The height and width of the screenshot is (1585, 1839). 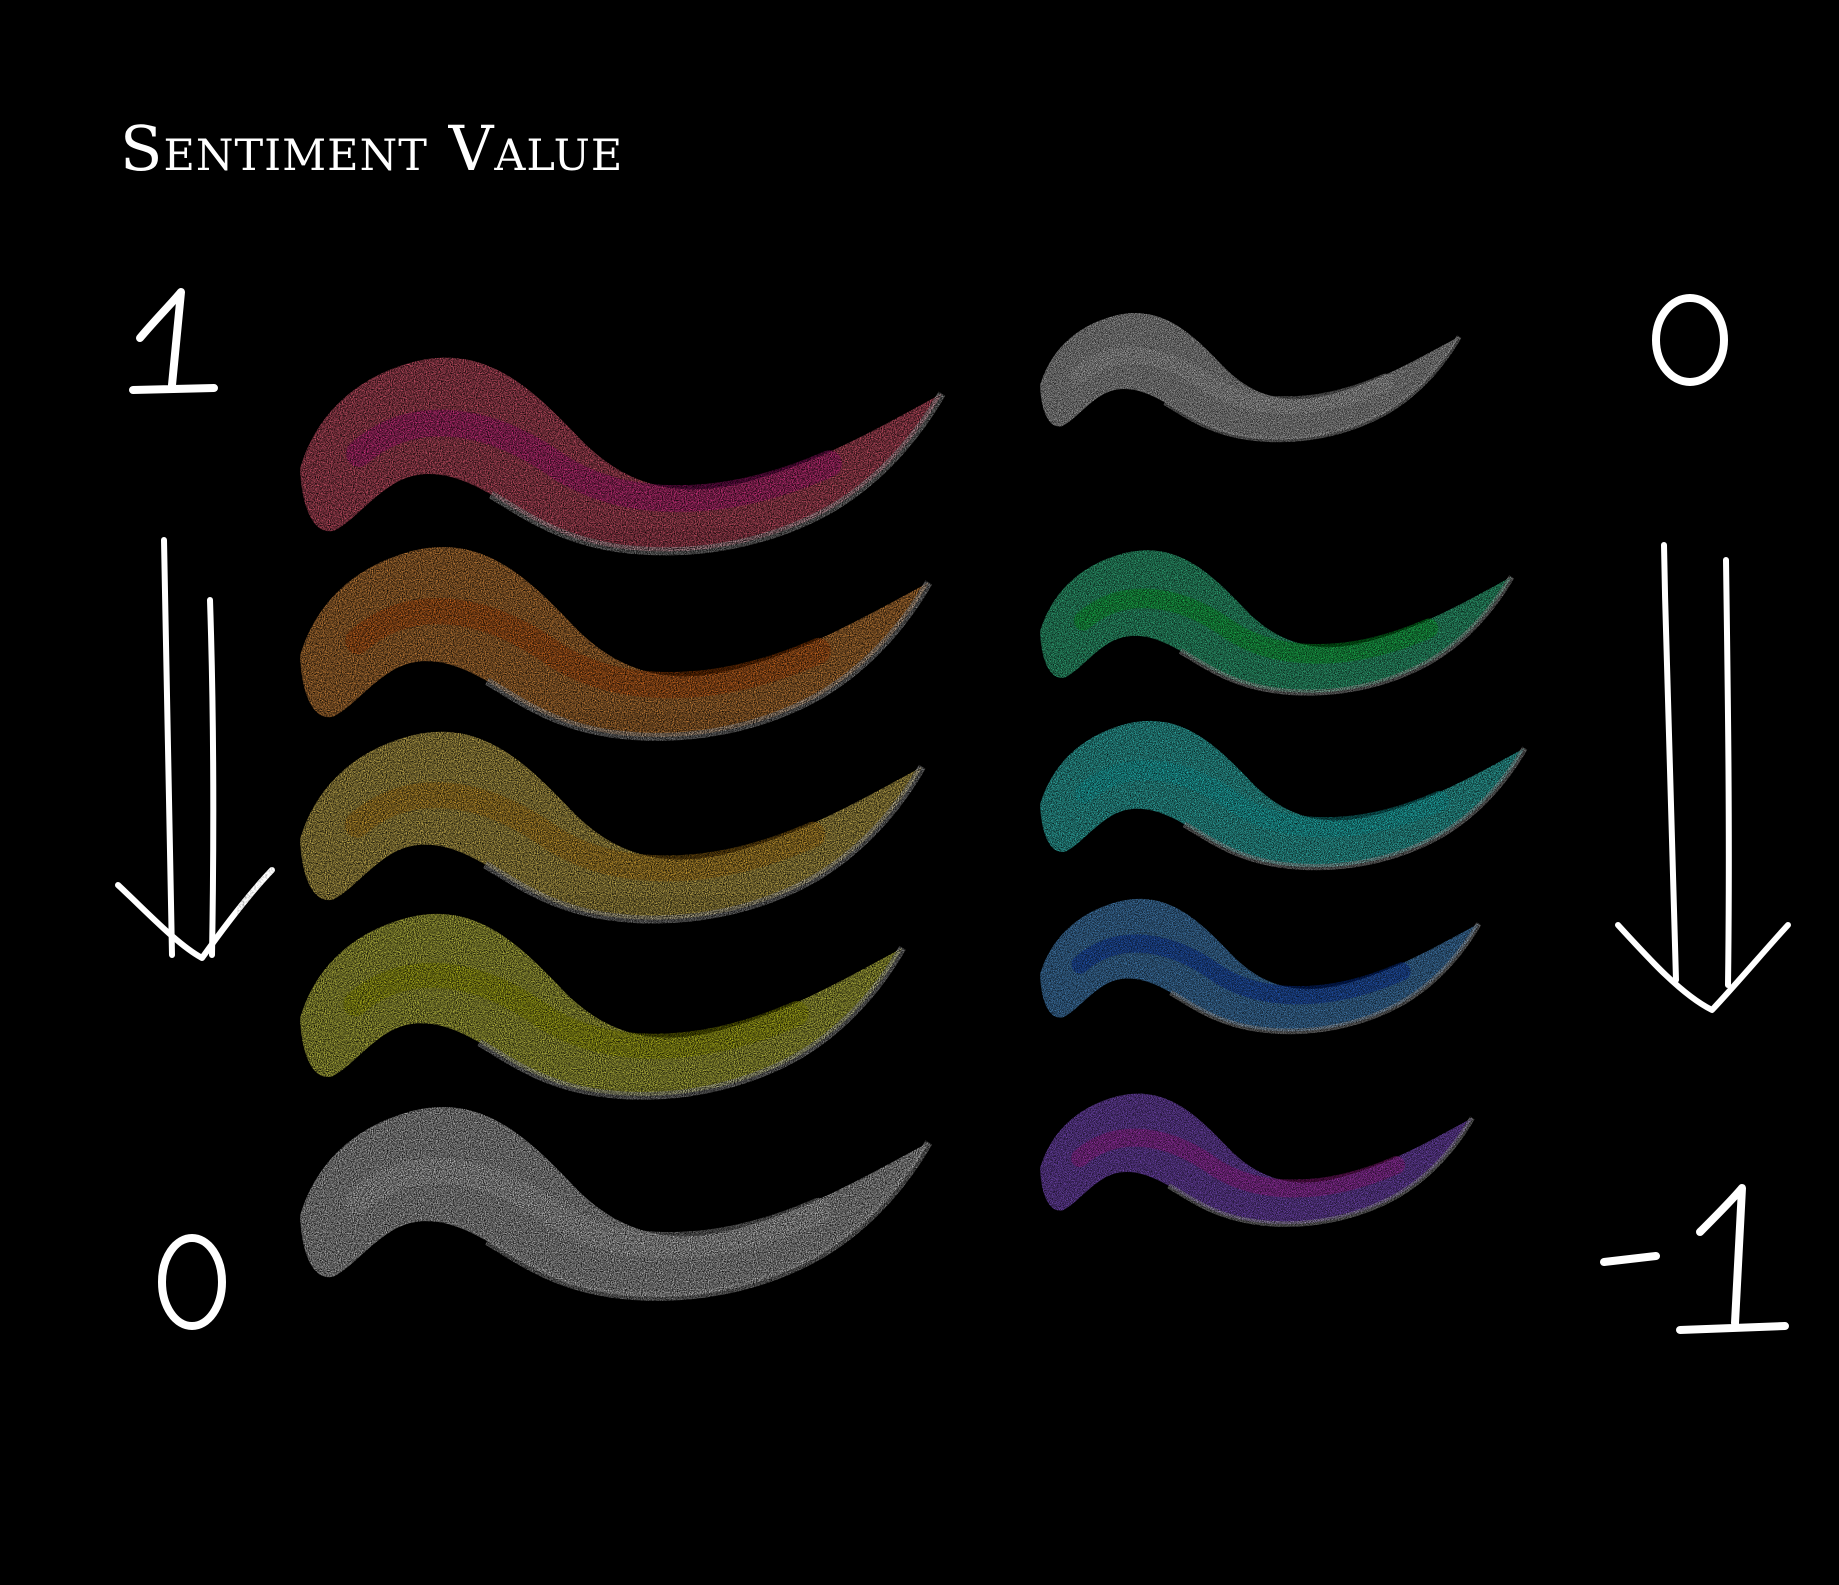 I want to click on page-title: Sentiment Value, so click(x=372, y=148).